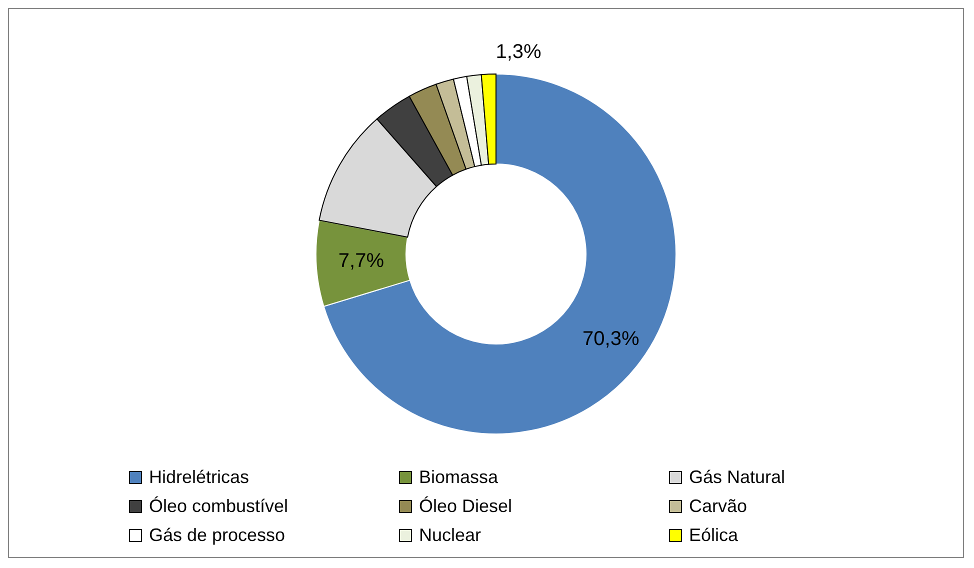 The height and width of the screenshot is (568, 974). Describe the element at coordinates (458, 477) in the screenshot. I see `legend-label: Biomassa` at that location.